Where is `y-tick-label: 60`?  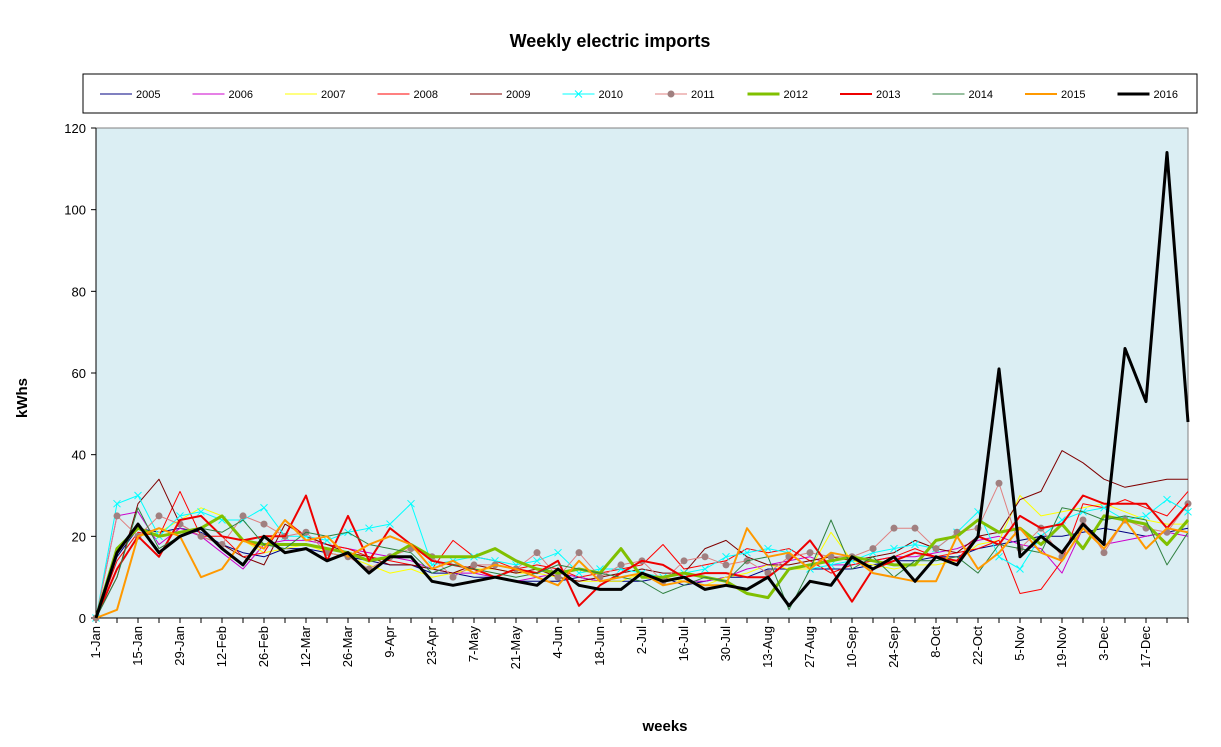
y-tick-label: 60 is located at coordinates (79, 373).